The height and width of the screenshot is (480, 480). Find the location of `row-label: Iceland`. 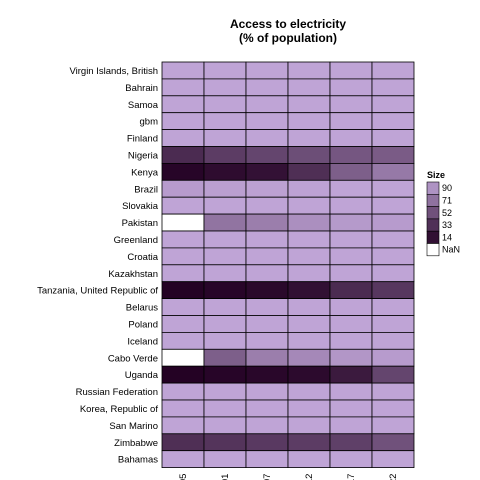

row-label: Iceland is located at coordinates (142, 341).